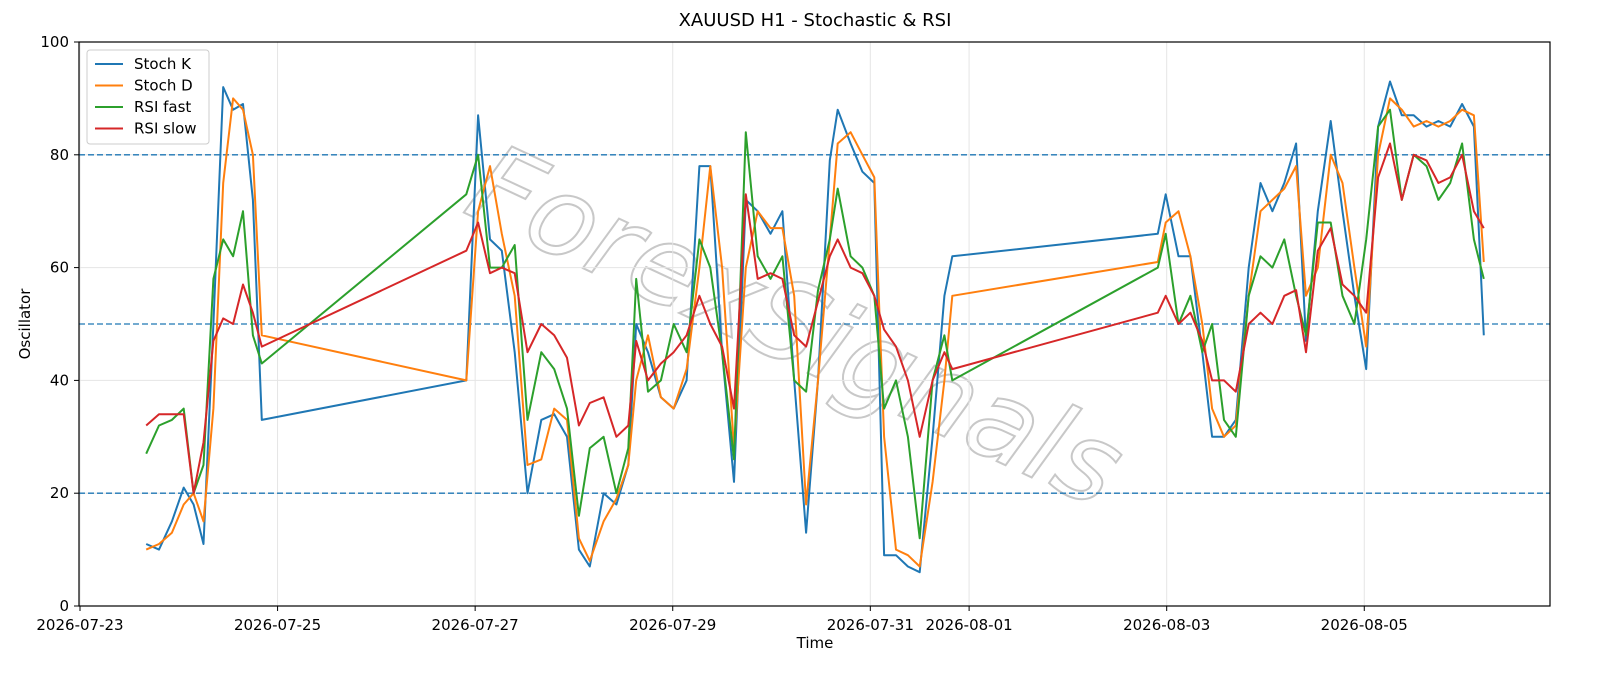 This screenshot has height=690, width=1600. Describe the element at coordinates (165, 129) in the screenshot. I see `legend-label: RSI slow` at that location.